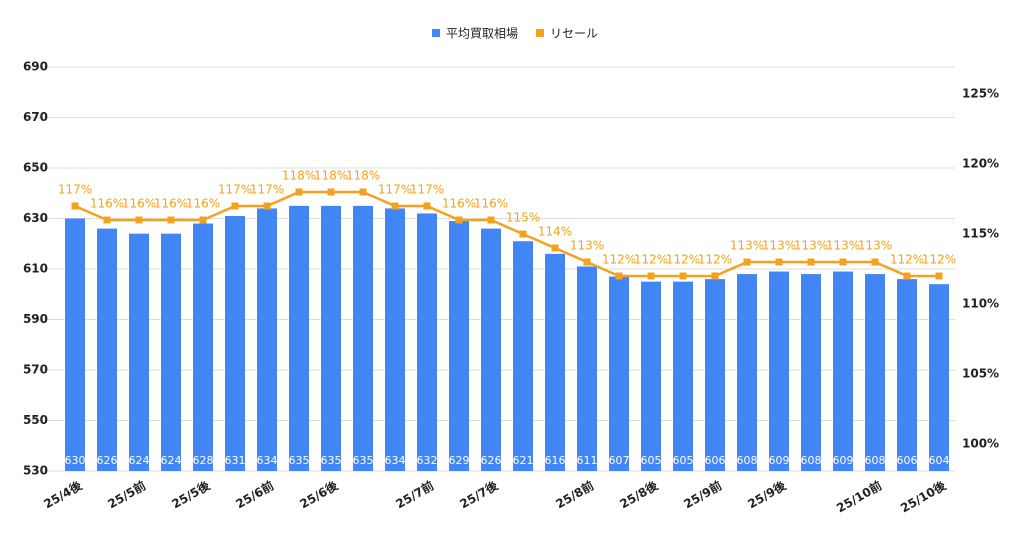  I want to click on y2-tick-label: 105%, so click(980, 373).